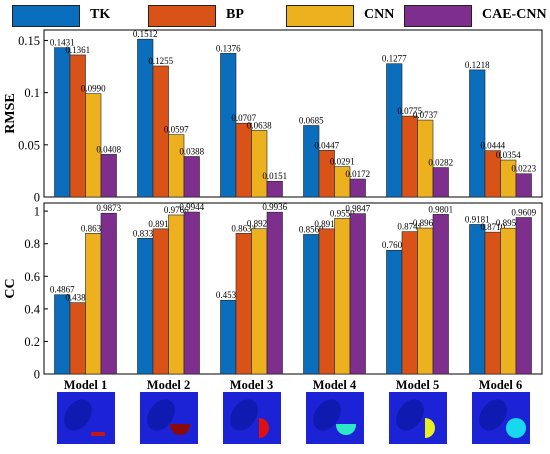 Image resolution: width=550 pixels, height=454 pixels. What do you see at coordinates (32, 244) in the screenshot?
I see `cc-ytick-label: 0.8` at bounding box center [32, 244].